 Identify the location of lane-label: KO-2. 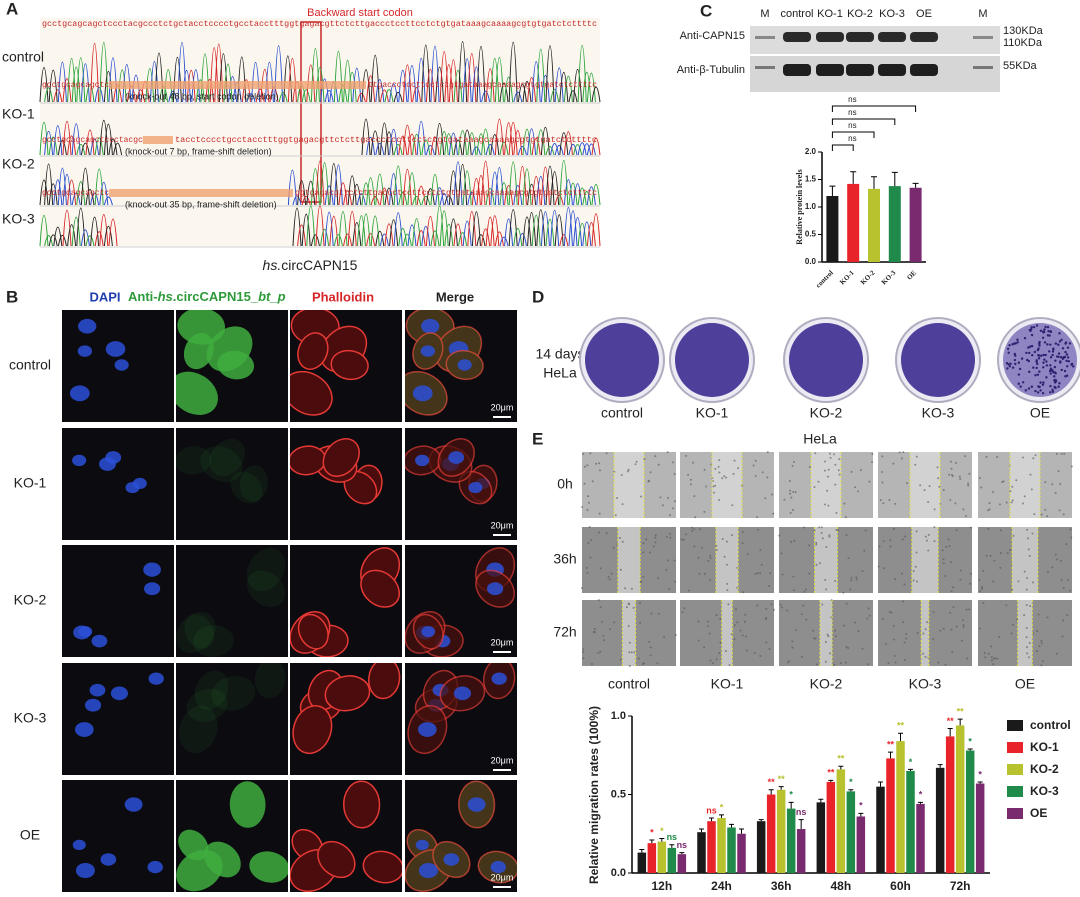
(860, 14).